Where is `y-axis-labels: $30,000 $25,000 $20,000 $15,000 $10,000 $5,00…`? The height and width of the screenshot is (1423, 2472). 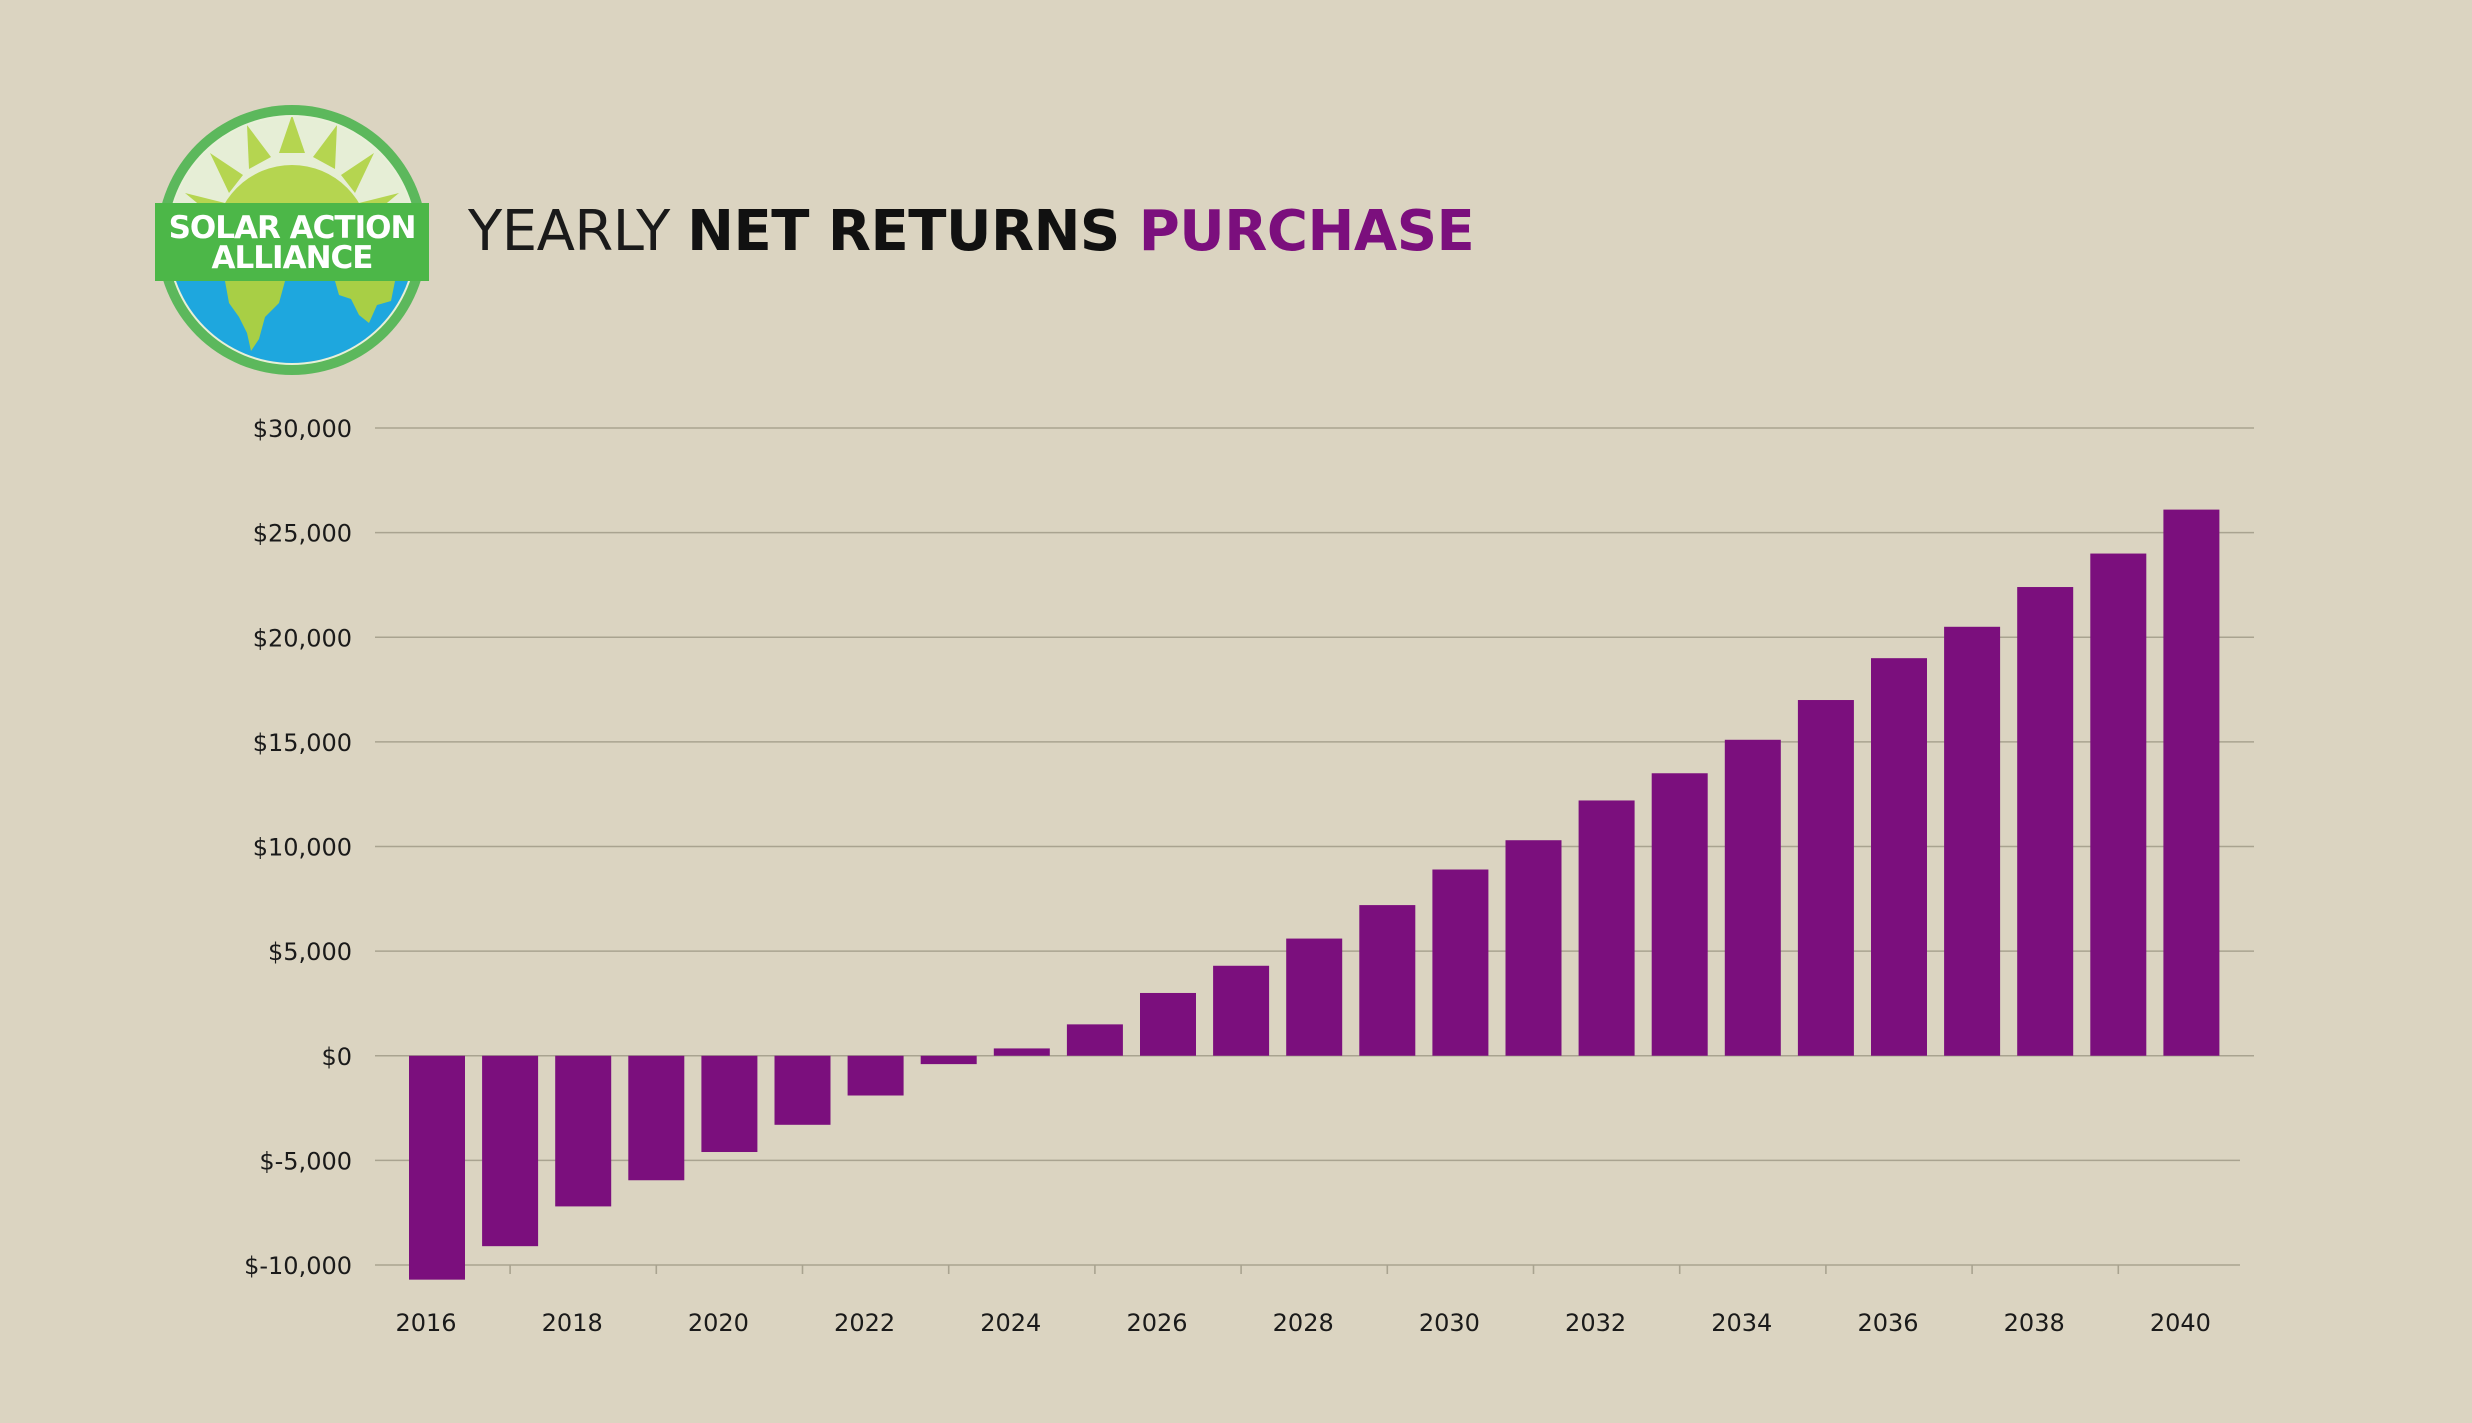
y-axis-labels: $30,000 $25,000 $20,000 $15,000 $10,000 $5,00… is located at coordinates (298, 847).